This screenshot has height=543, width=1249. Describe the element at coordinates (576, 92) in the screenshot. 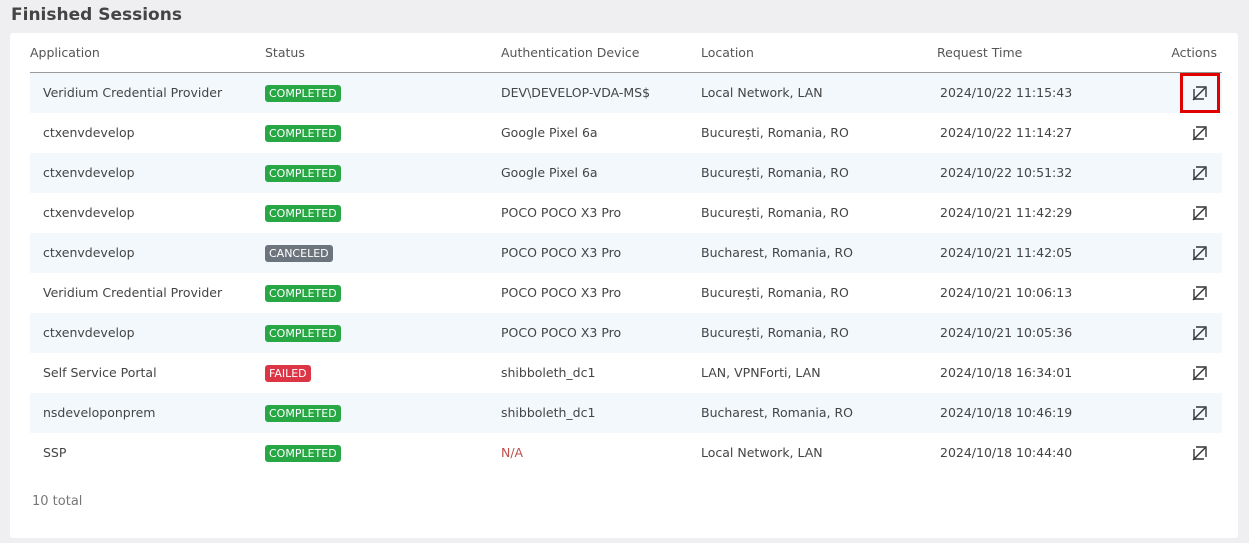

I see `device-cell: DEV\DEVELOP-VDA-MS$` at that location.